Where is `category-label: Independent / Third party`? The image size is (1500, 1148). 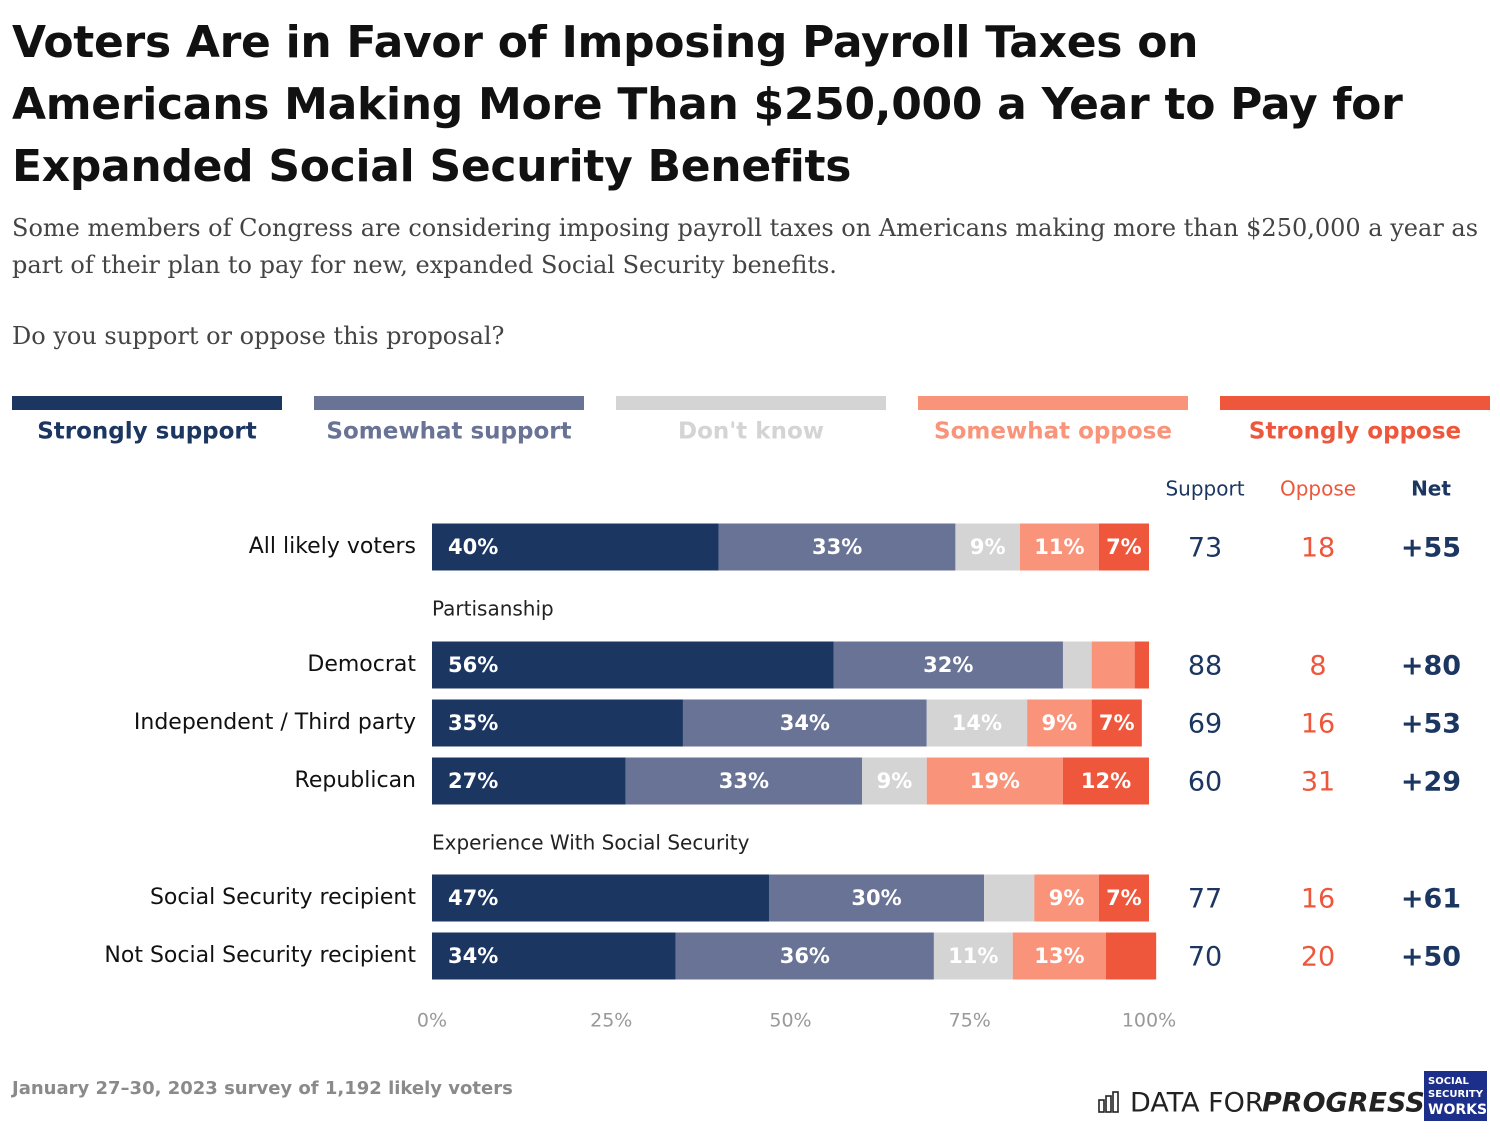 category-label: Independent / Third party is located at coordinates (275, 722).